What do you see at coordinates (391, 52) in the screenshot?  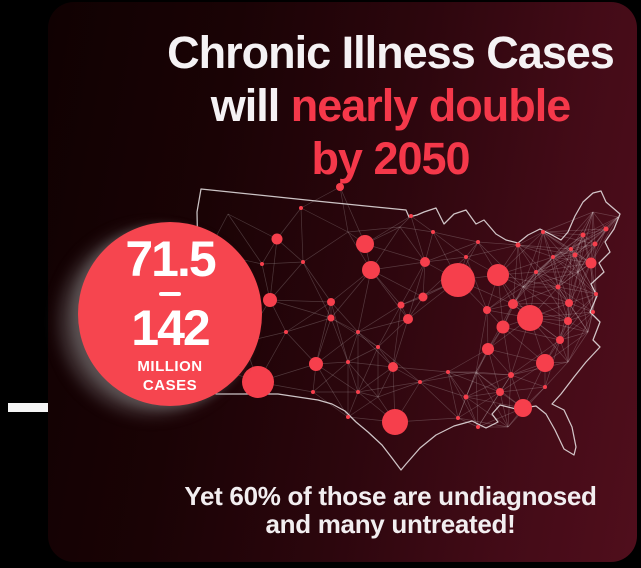 I see `headline-line-1: Chronic Illness Cases` at bounding box center [391, 52].